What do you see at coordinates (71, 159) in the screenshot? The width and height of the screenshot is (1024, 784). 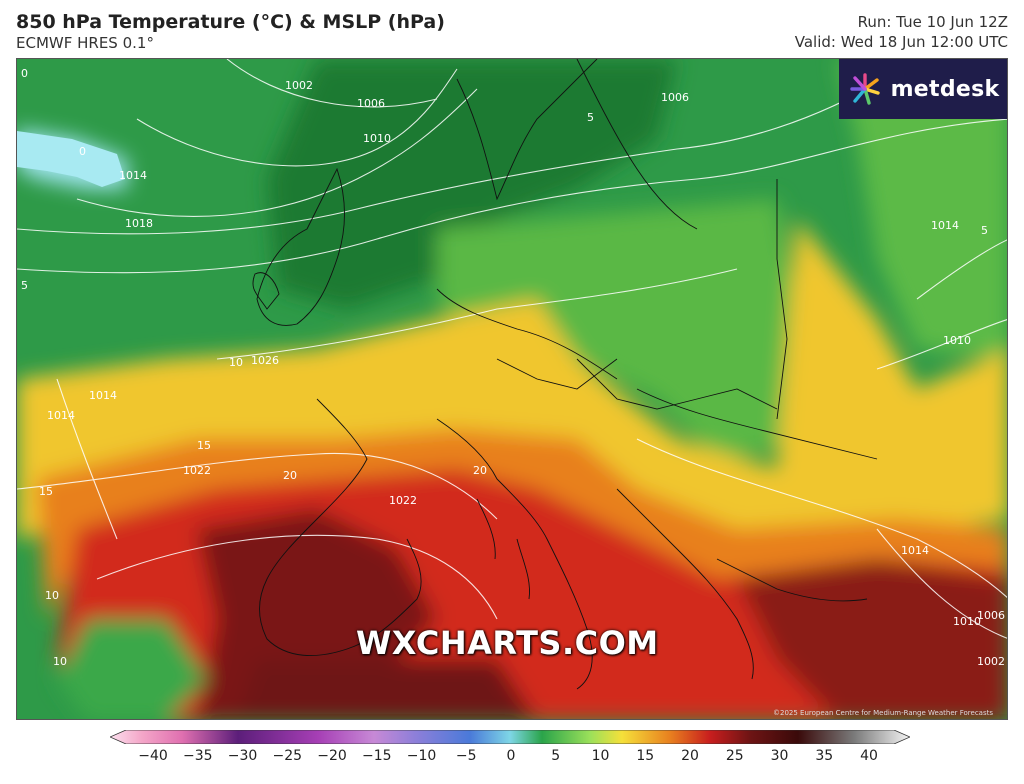 I see `cold-pool` at bounding box center [71, 159].